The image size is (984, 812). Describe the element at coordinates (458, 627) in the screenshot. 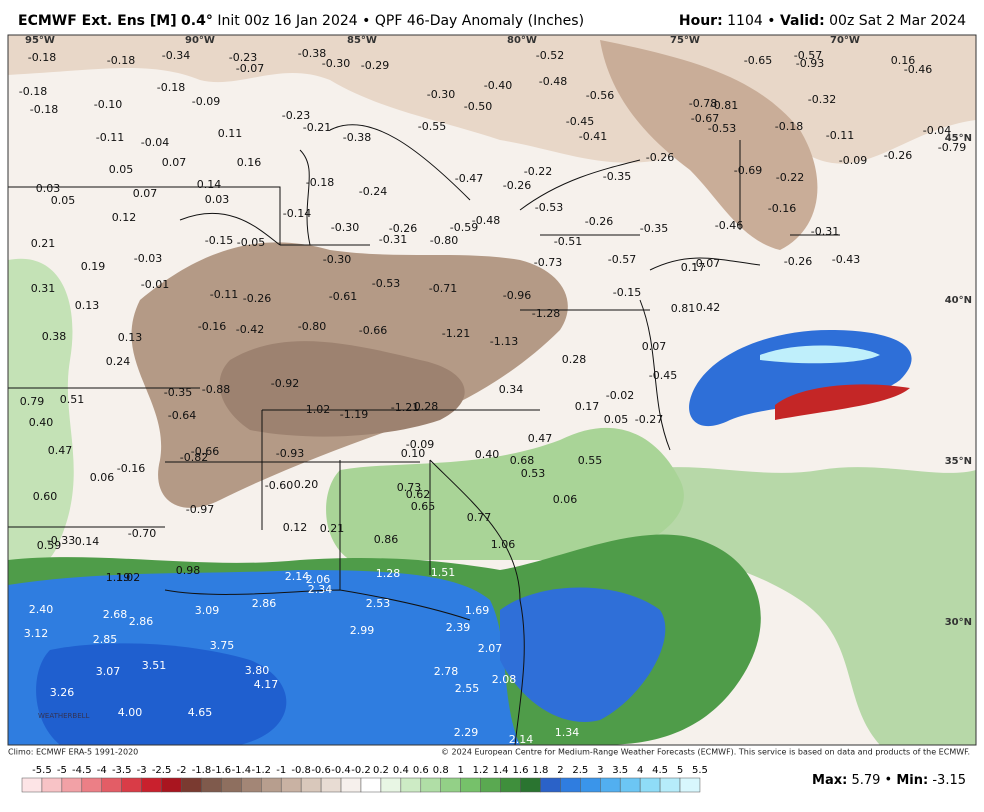

I see `station-value: 2.39` at that location.